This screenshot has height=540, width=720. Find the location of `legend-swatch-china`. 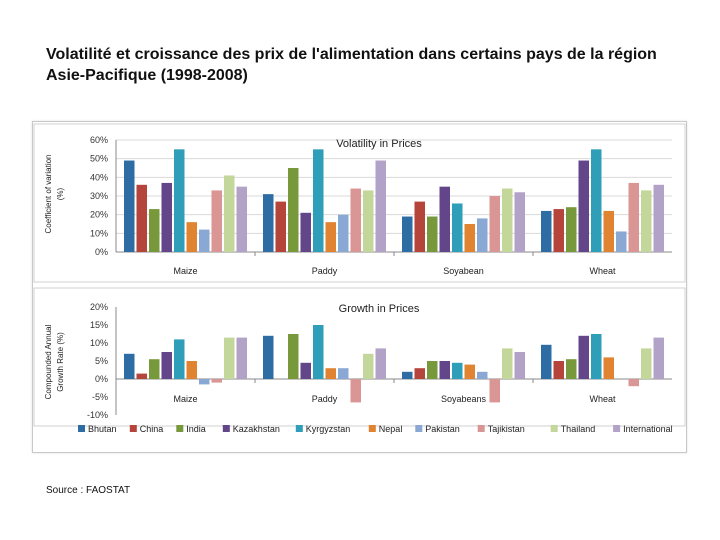

legend-swatch-china is located at coordinates (133, 428).